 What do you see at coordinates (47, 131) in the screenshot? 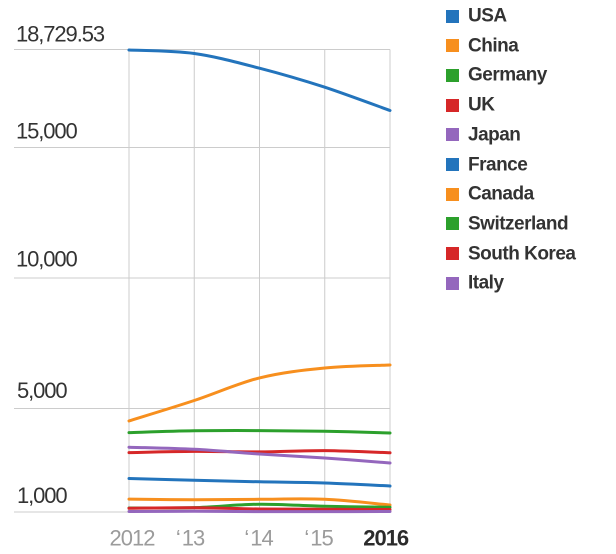
I see `svg-text: 15,000` at bounding box center [47, 131].